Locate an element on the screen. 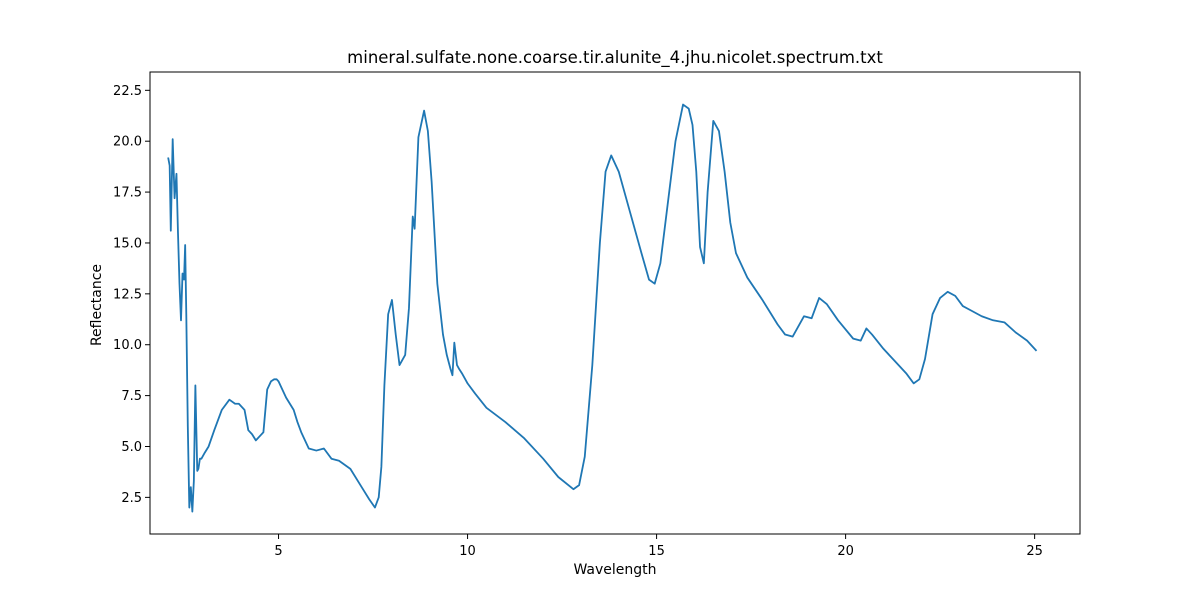 The image size is (1200, 600). y-tick-label: 2.5 is located at coordinates (131, 498).